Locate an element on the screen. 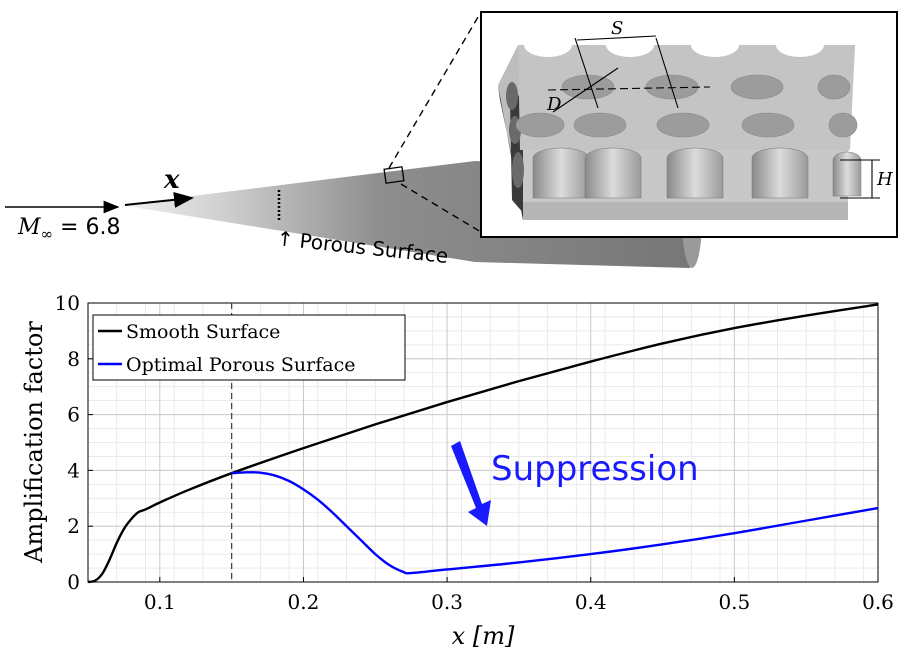  y-tick-label: 4 is located at coordinates (73, 470).